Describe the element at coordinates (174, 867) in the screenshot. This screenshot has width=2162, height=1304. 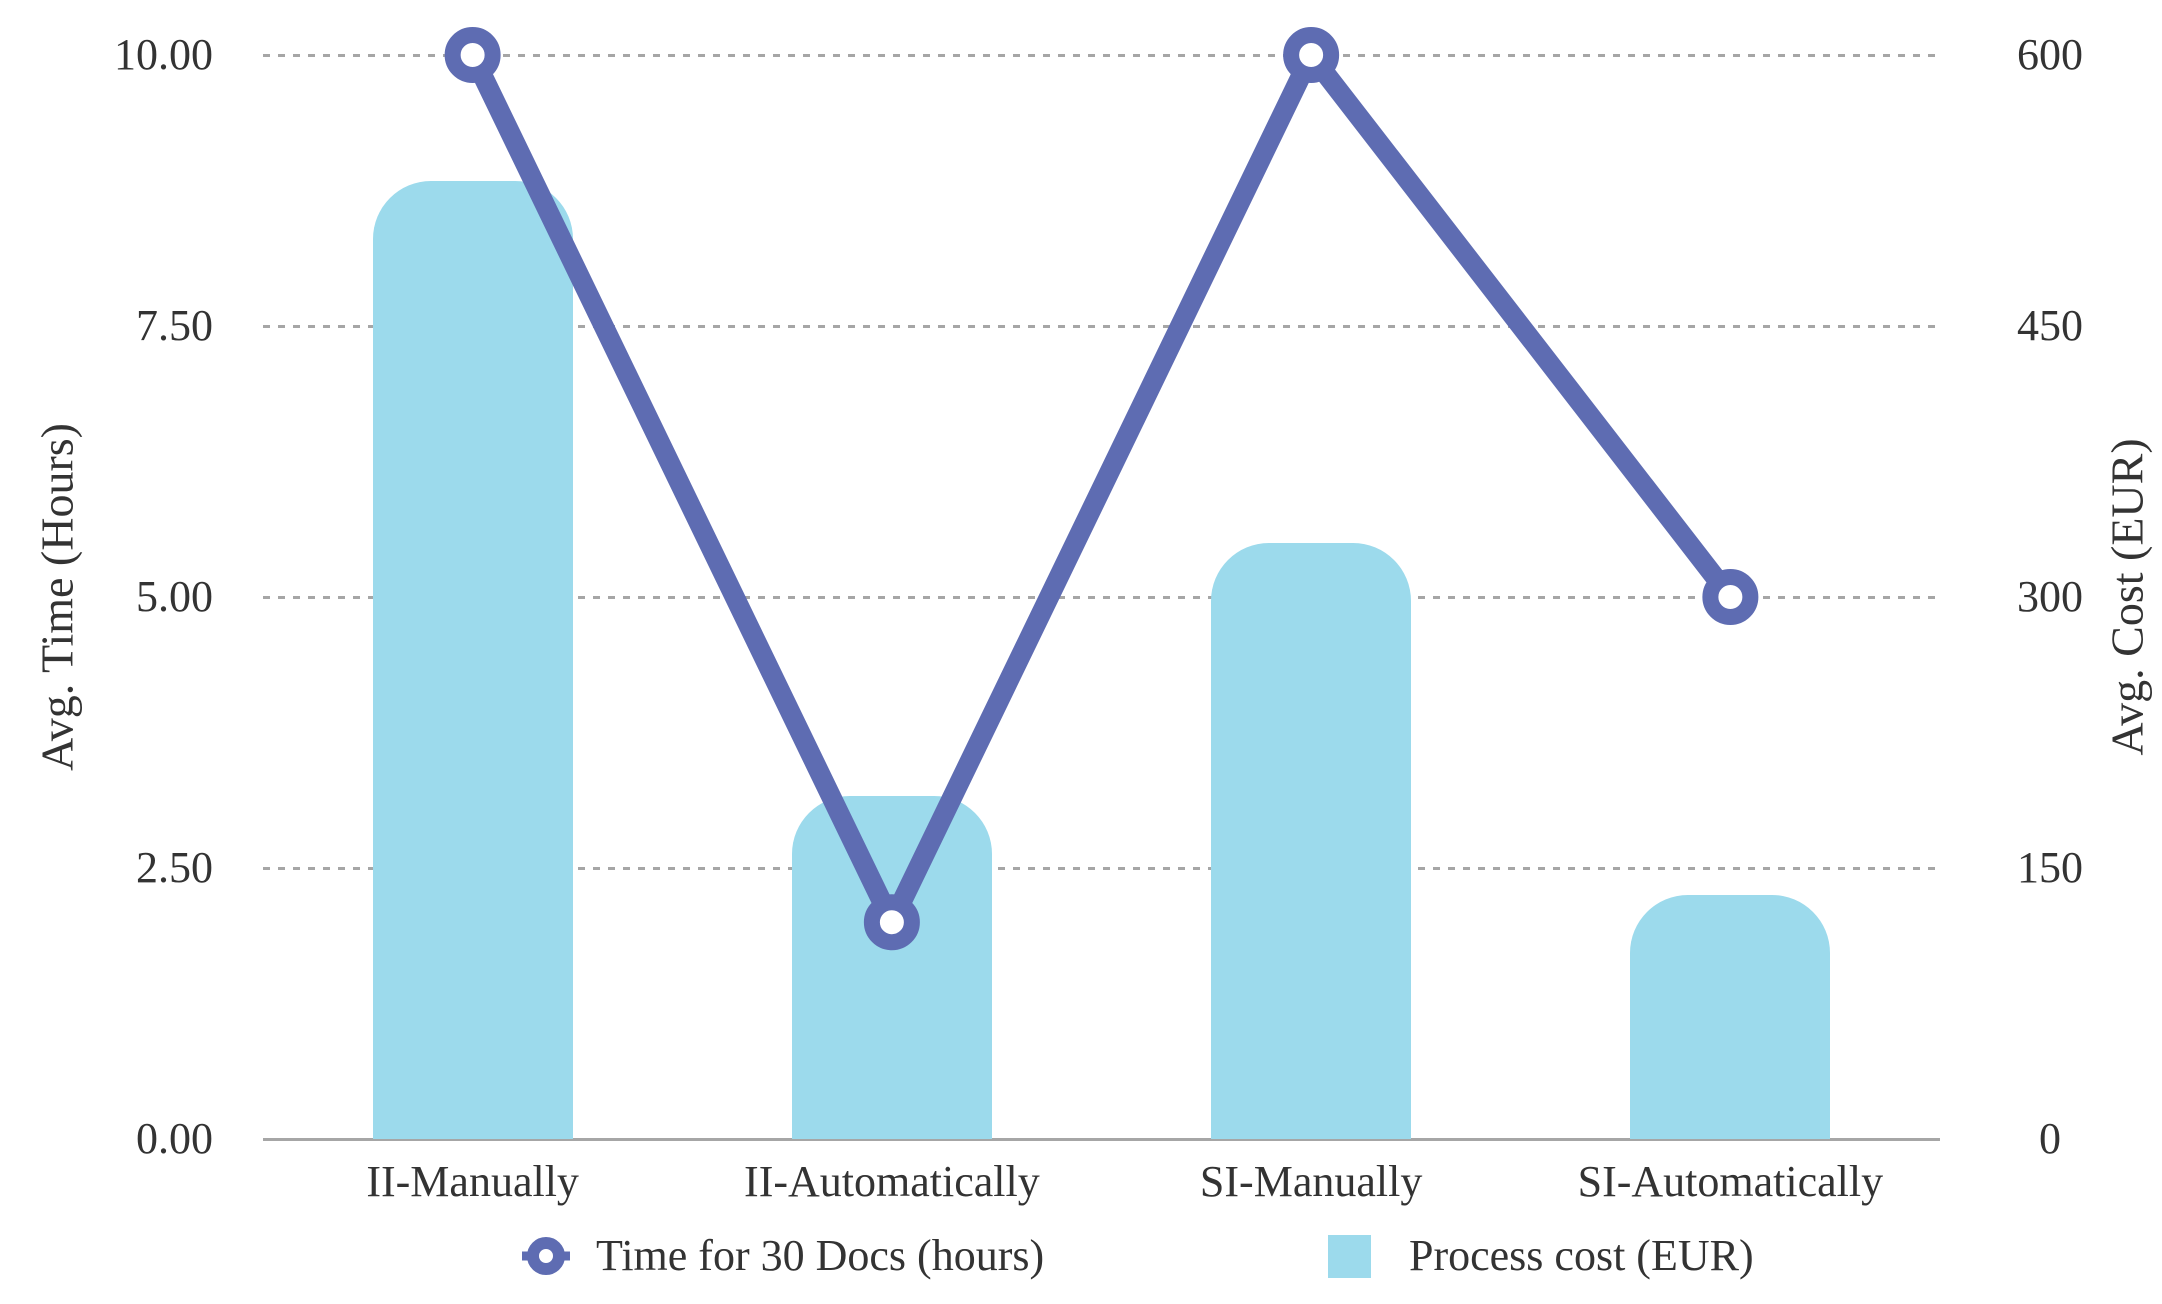
I see `left-axis-tick: 2.50` at that location.